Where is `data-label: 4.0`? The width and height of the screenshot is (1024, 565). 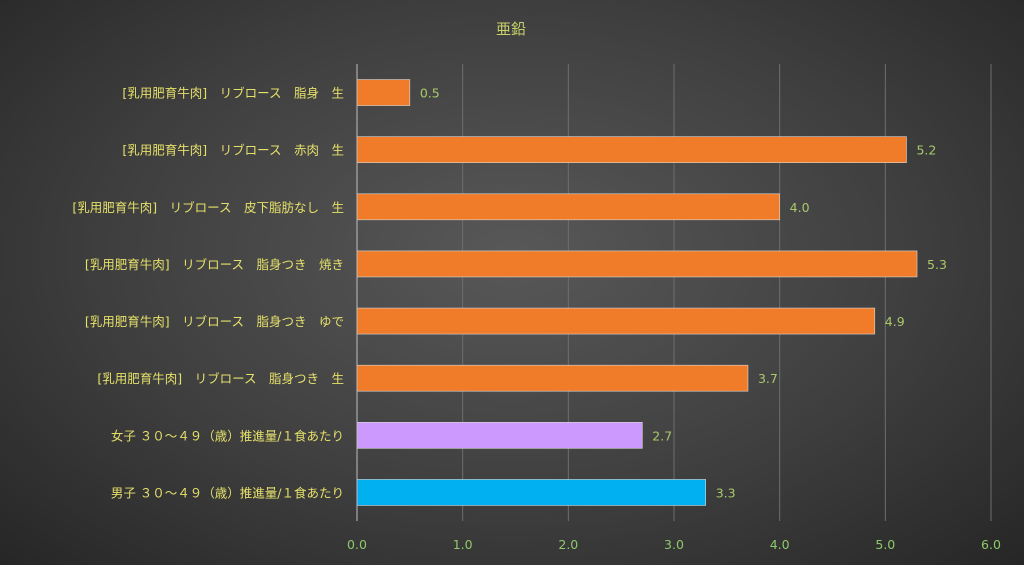 data-label: 4.0 is located at coordinates (800, 207).